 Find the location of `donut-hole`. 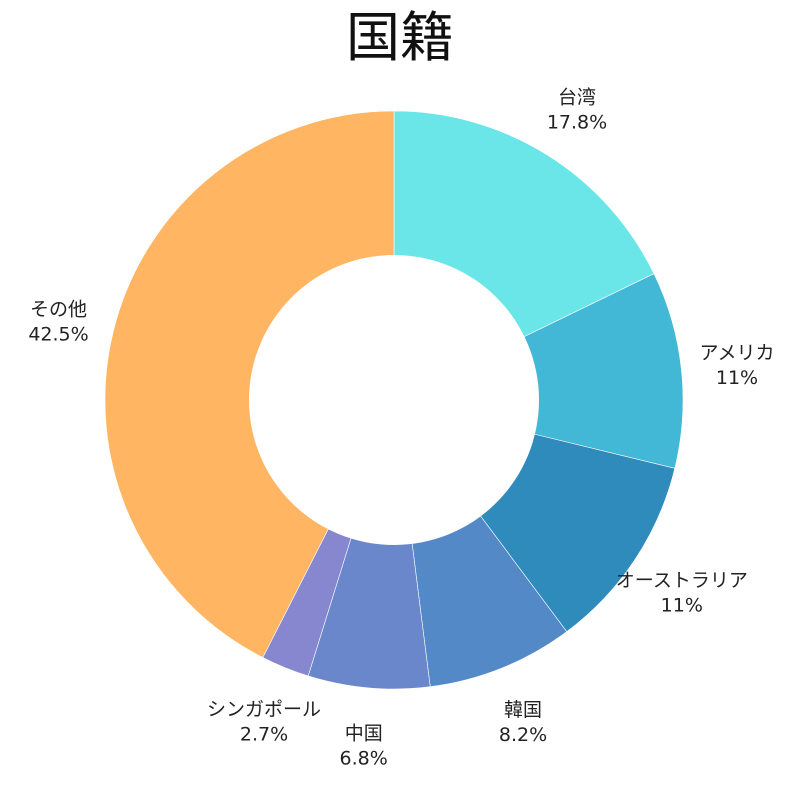

donut-hole is located at coordinates (394, 400).